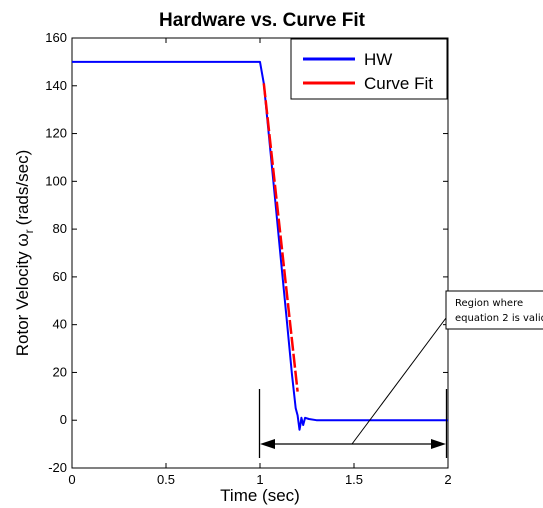  What do you see at coordinates (399, 381) in the screenshot?
I see `callout-leader` at bounding box center [399, 381].